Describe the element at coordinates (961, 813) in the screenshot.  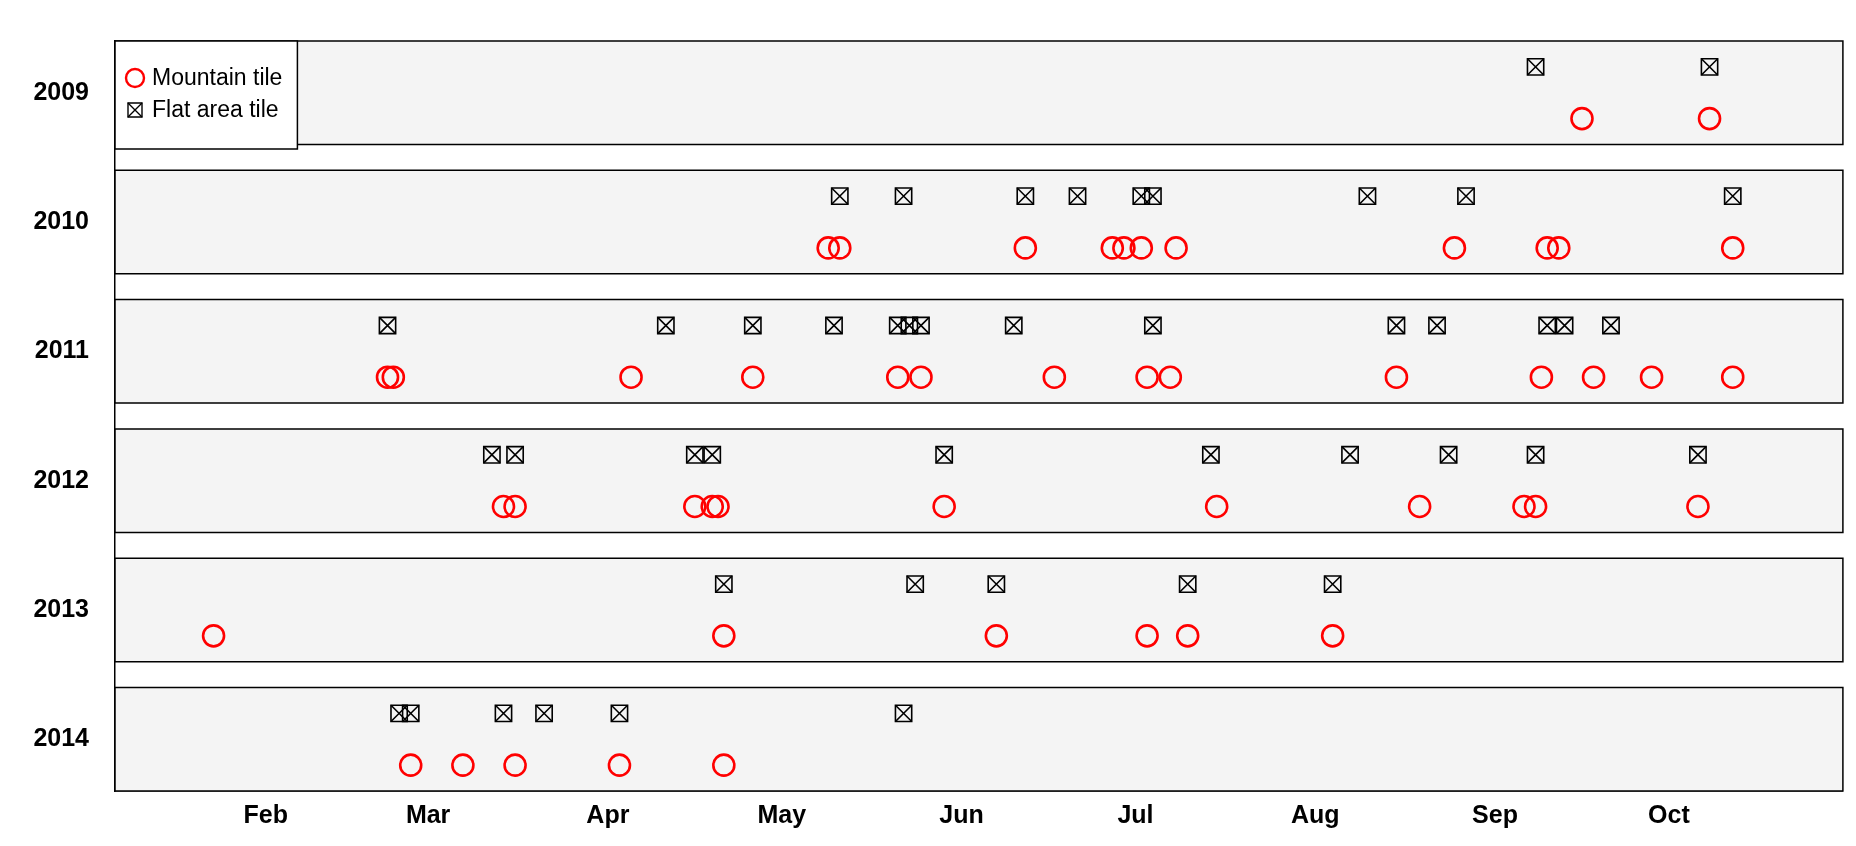
I see `x-tick-label: Jun` at that location.